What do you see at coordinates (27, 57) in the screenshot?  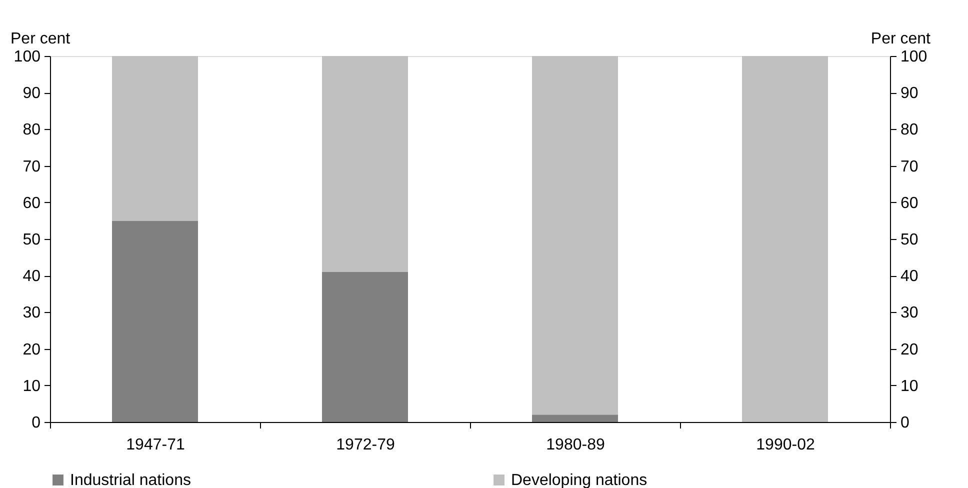 I see `y-tick-label: 100` at bounding box center [27, 57].